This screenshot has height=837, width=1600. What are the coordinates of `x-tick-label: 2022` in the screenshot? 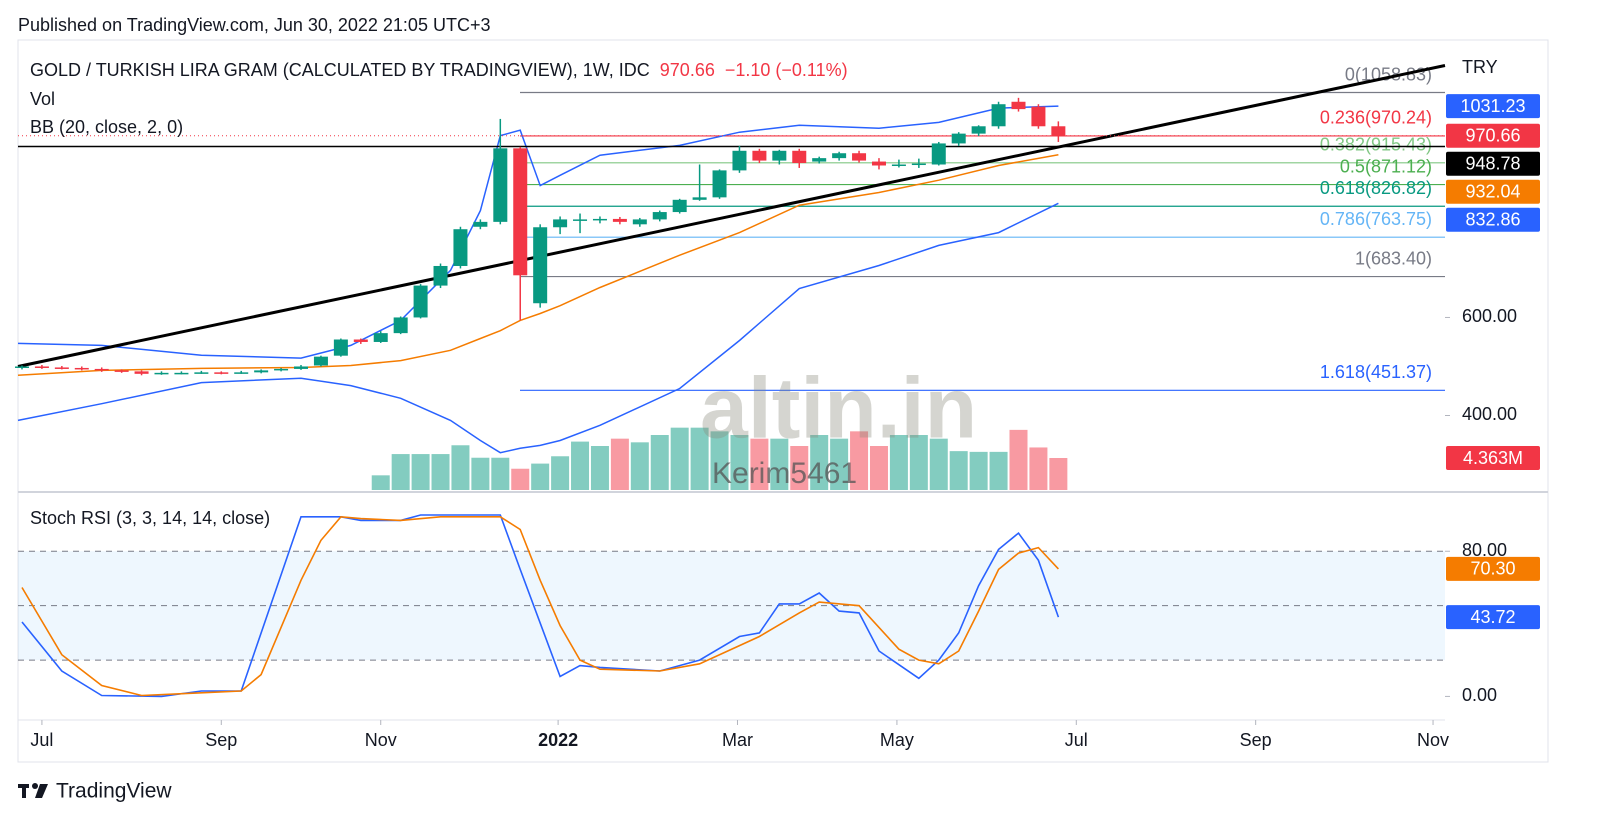 It's located at (558, 740).